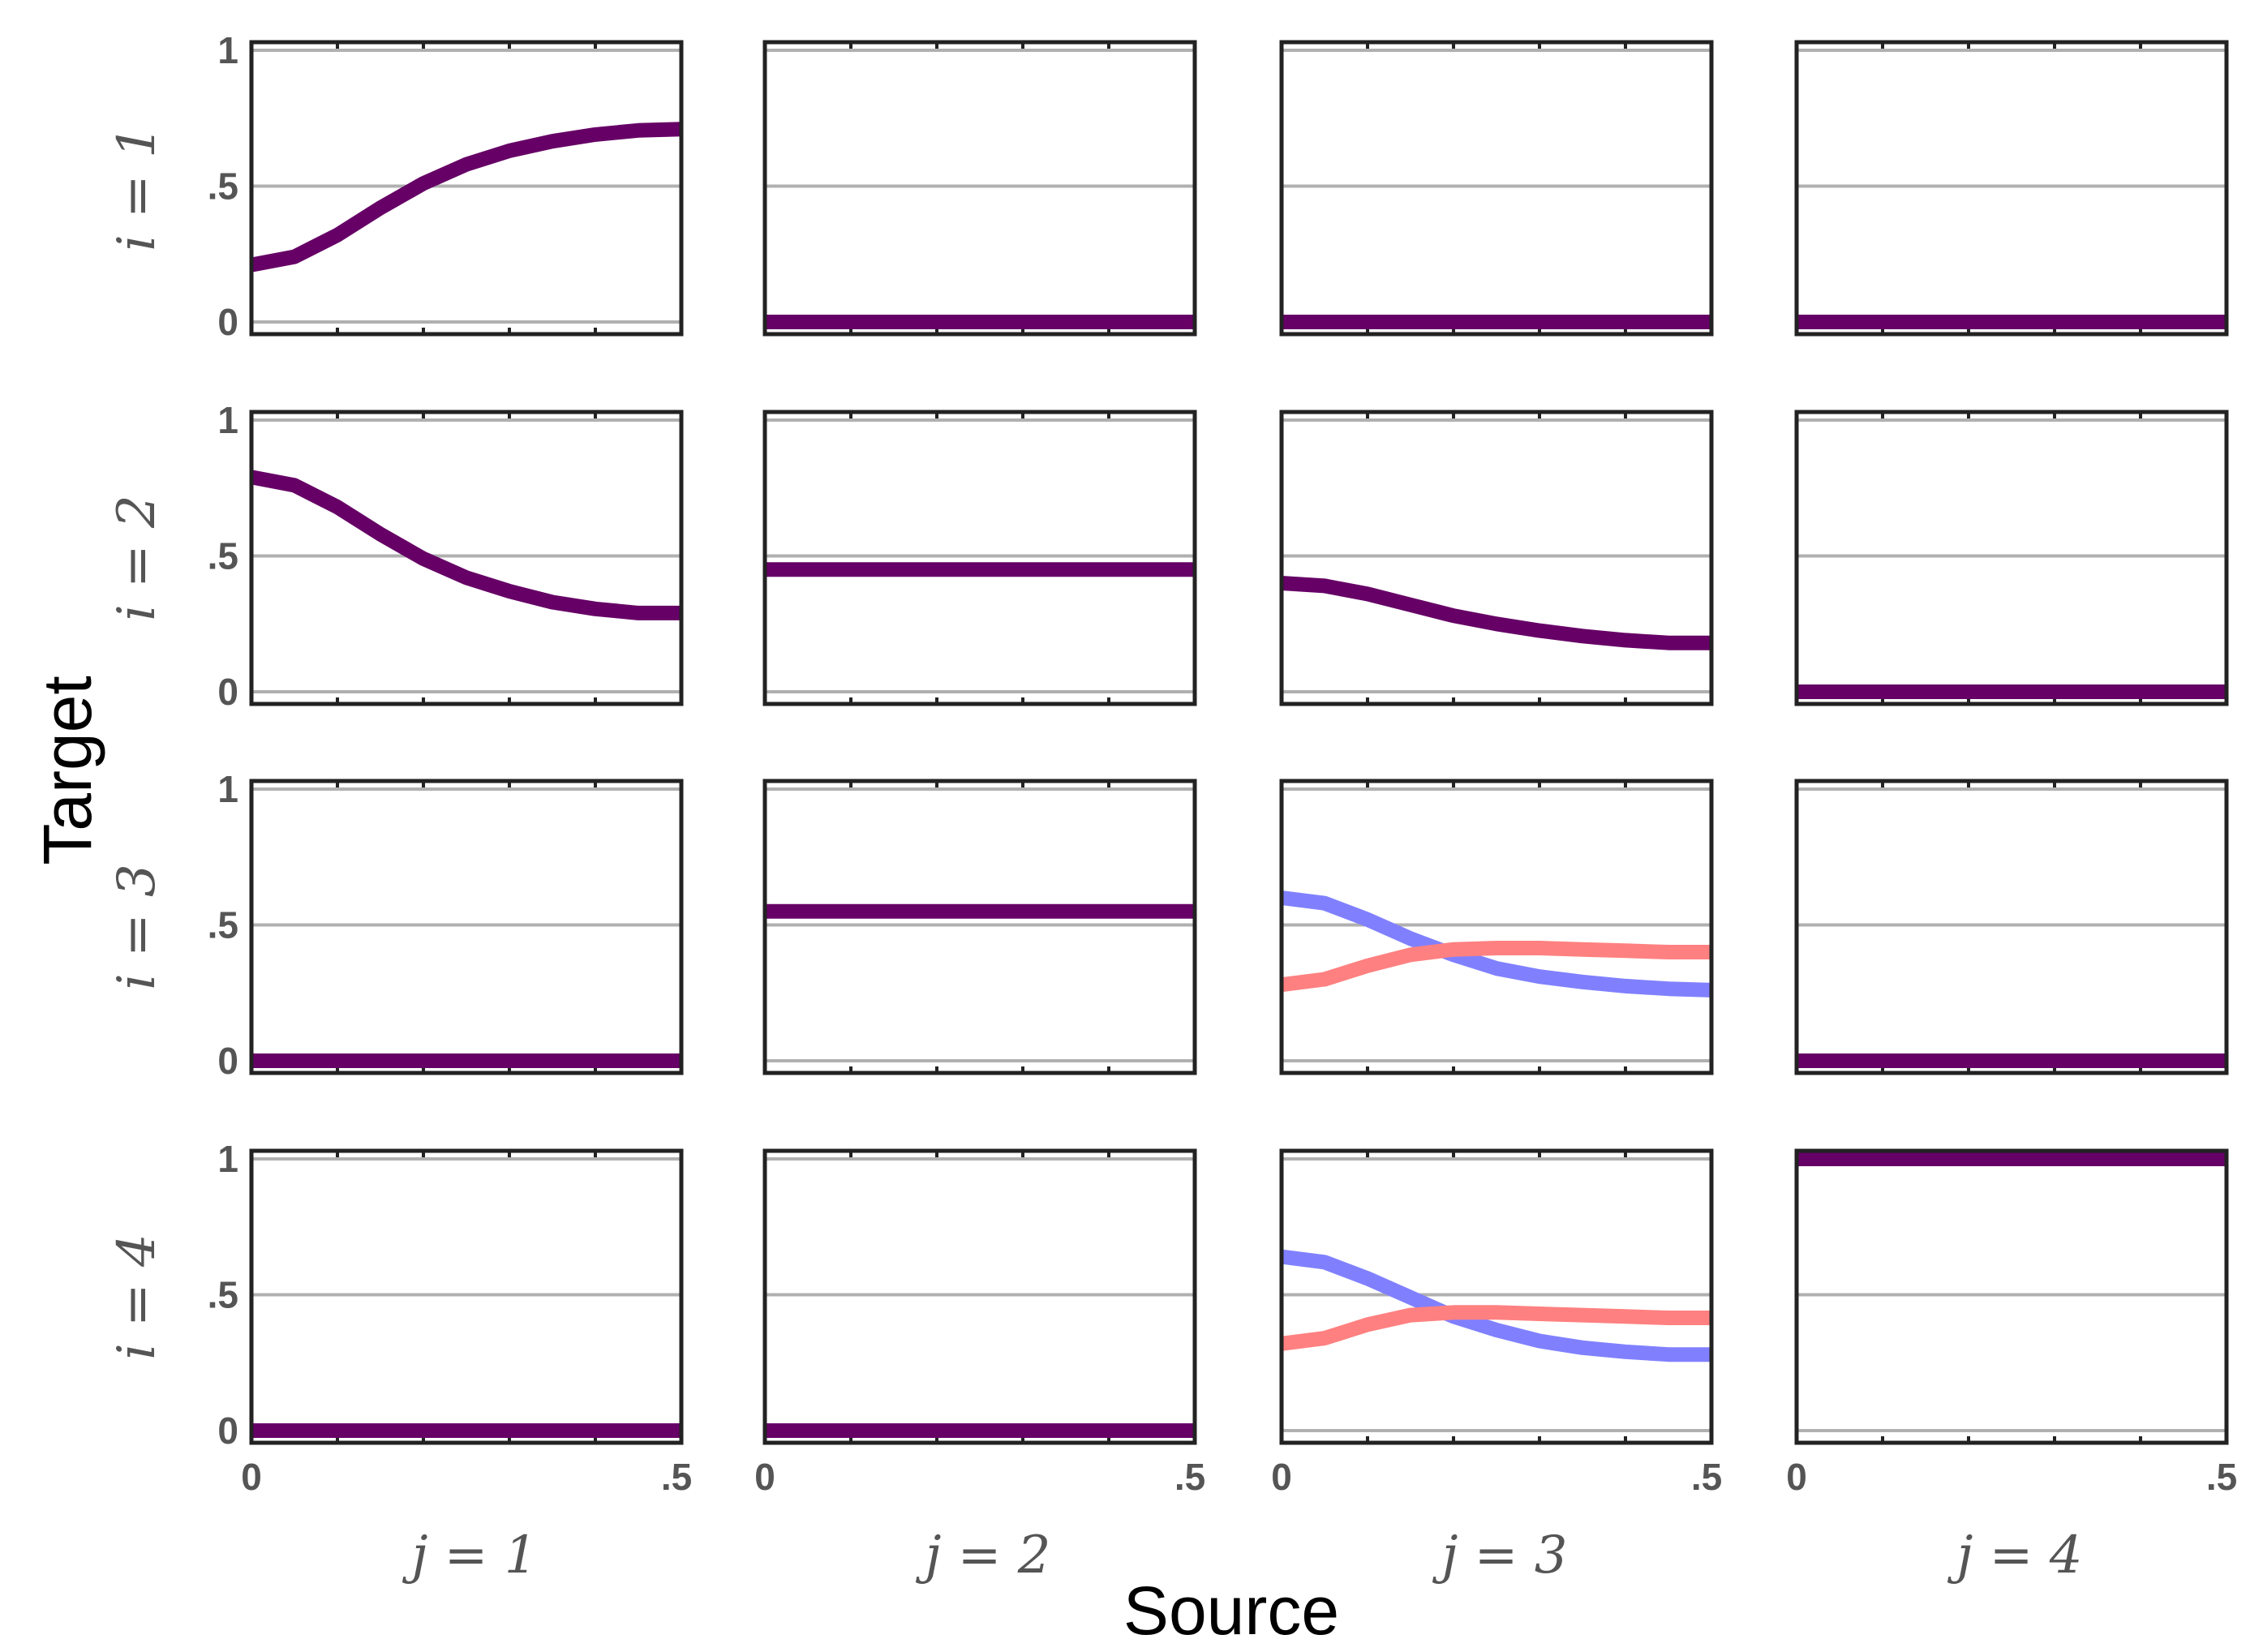 The height and width of the screenshot is (1652, 2263). I want to click on panel-r4-c3: 0 .5 j = 3, so click(1496, 1366).